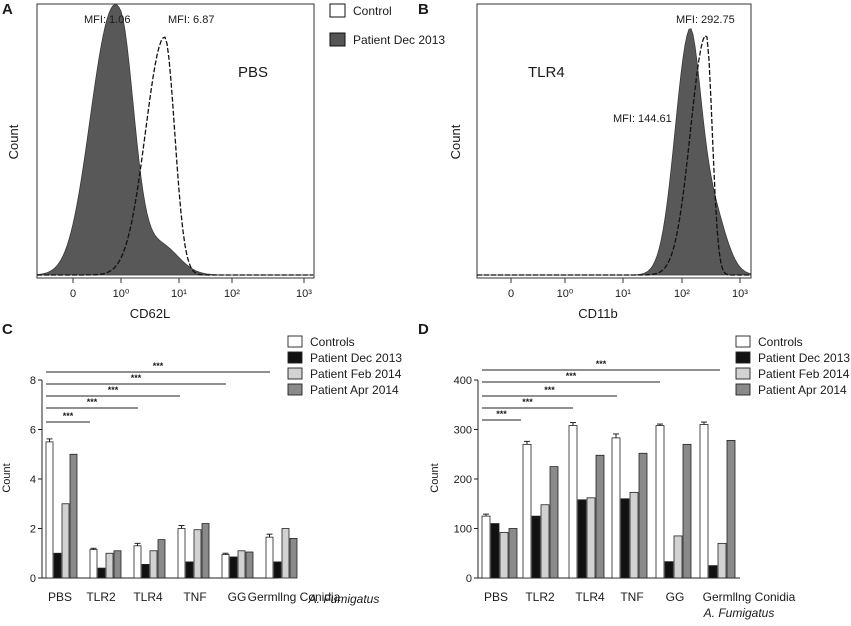  I want to click on panel-a-condition-label: PBS, so click(253, 72).